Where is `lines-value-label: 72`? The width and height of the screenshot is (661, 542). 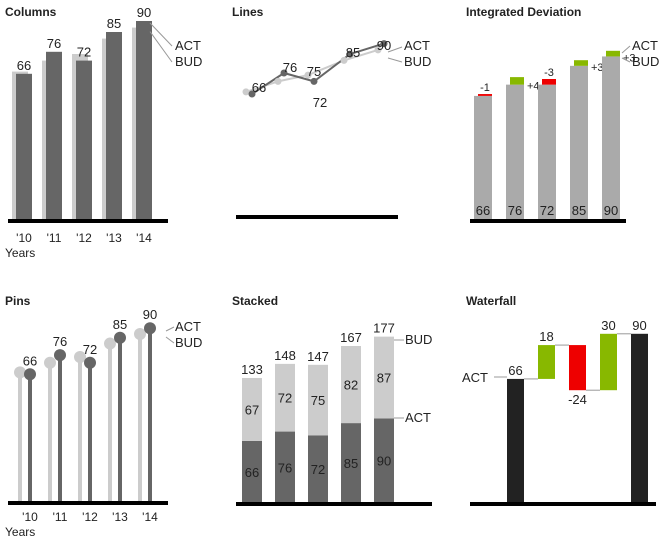 lines-value-label: 72 is located at coordinates (320, 102).